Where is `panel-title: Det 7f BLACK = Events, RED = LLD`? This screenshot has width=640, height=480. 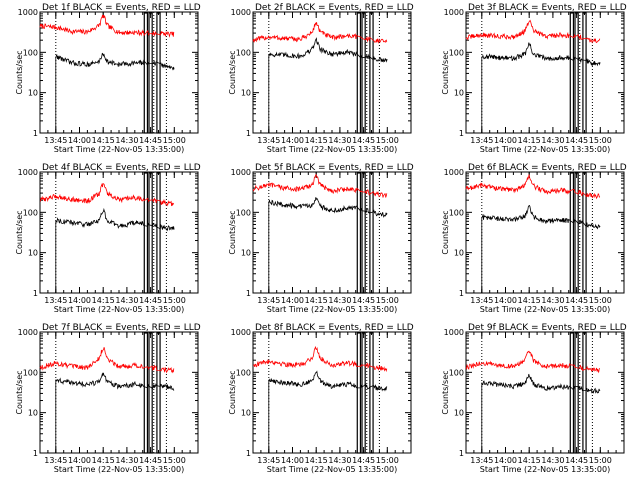
panel-title: Det 7f BLACK = Events, RED = LLD is located at coordinates (121, 328).